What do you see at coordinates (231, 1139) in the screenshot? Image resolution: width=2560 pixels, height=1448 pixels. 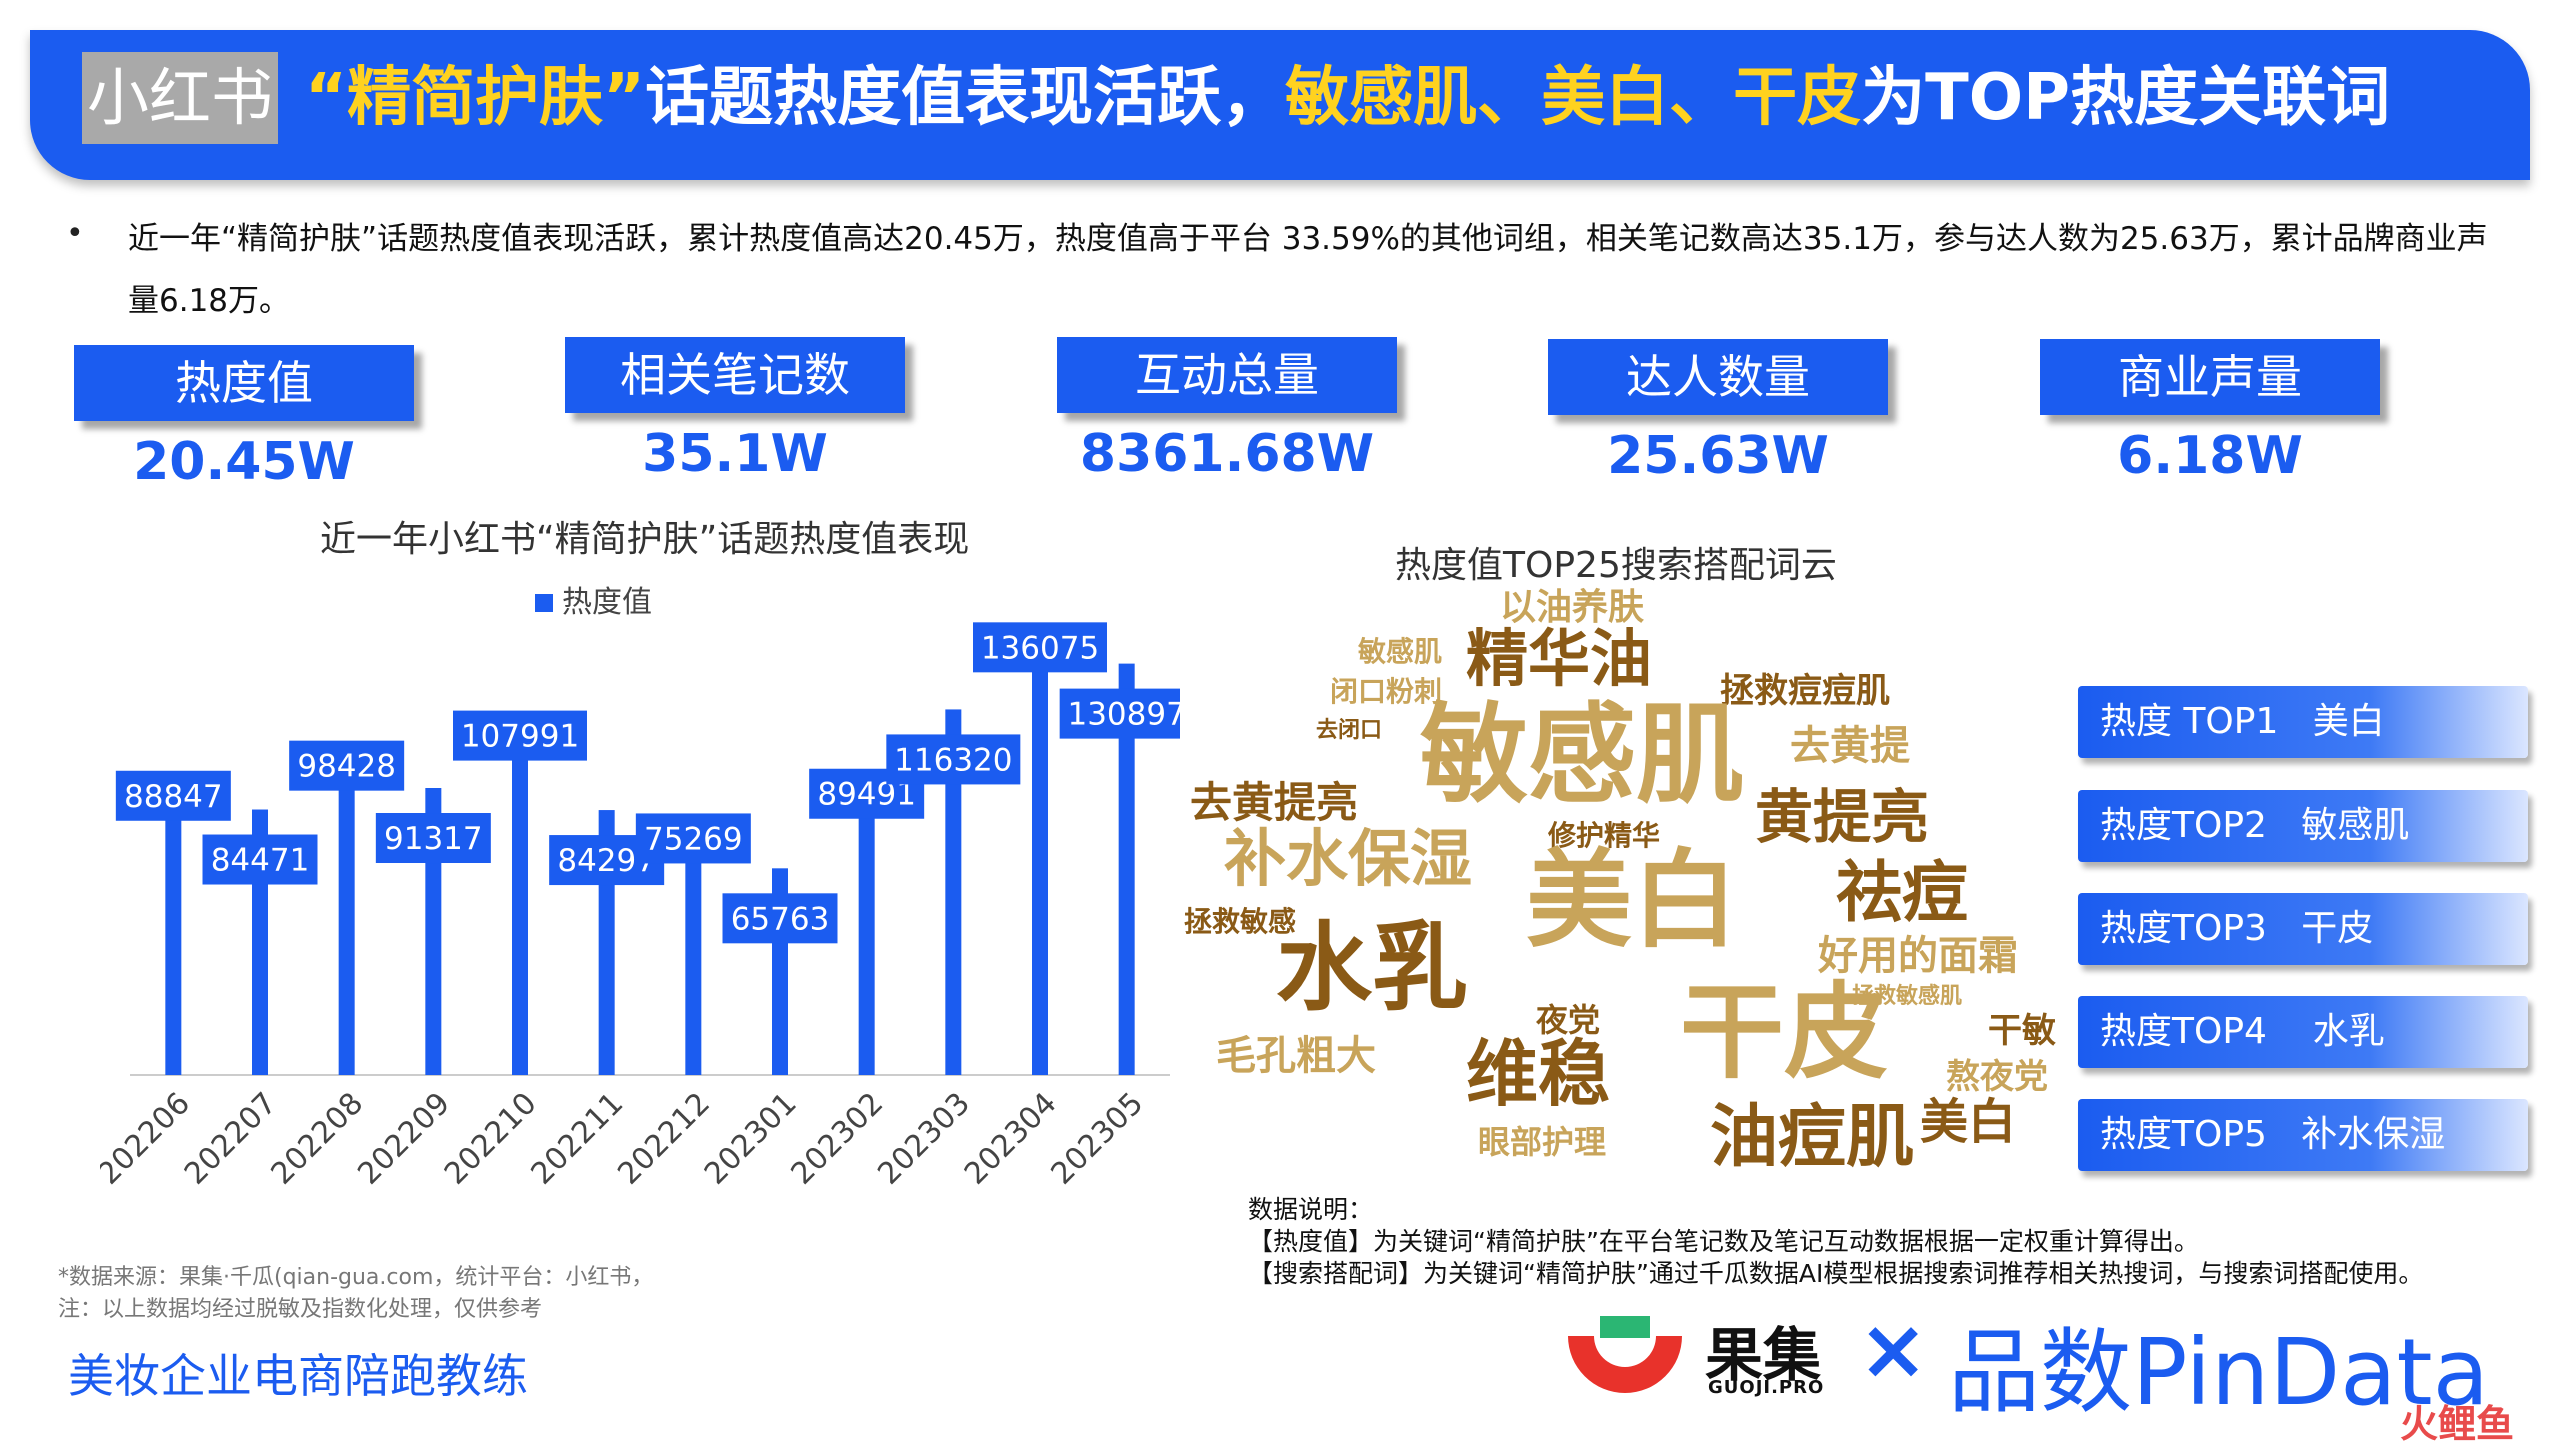 I see `x-tick-202207: 202207` at bounding box center [231, 1139].